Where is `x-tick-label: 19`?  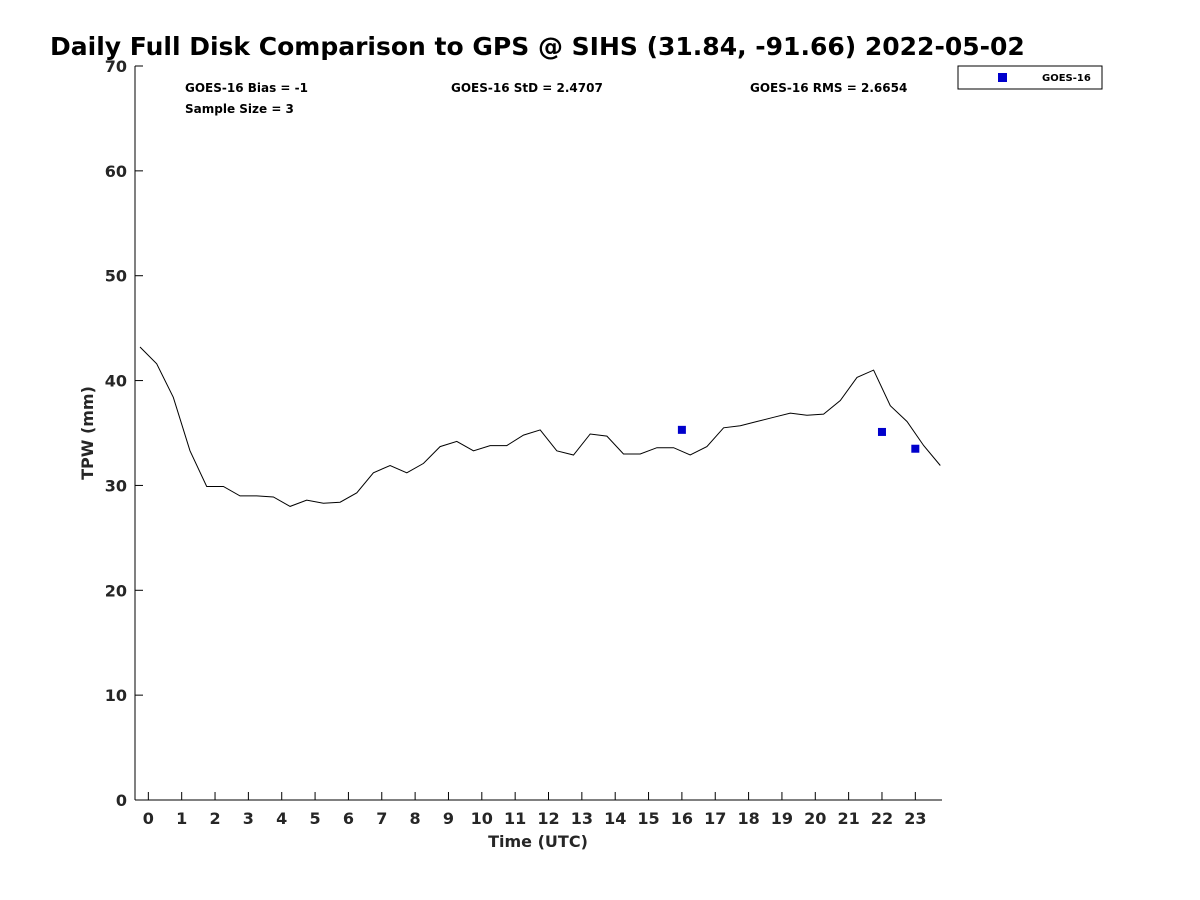 x-tick-label: 19 is located at coordinates (782, 818).